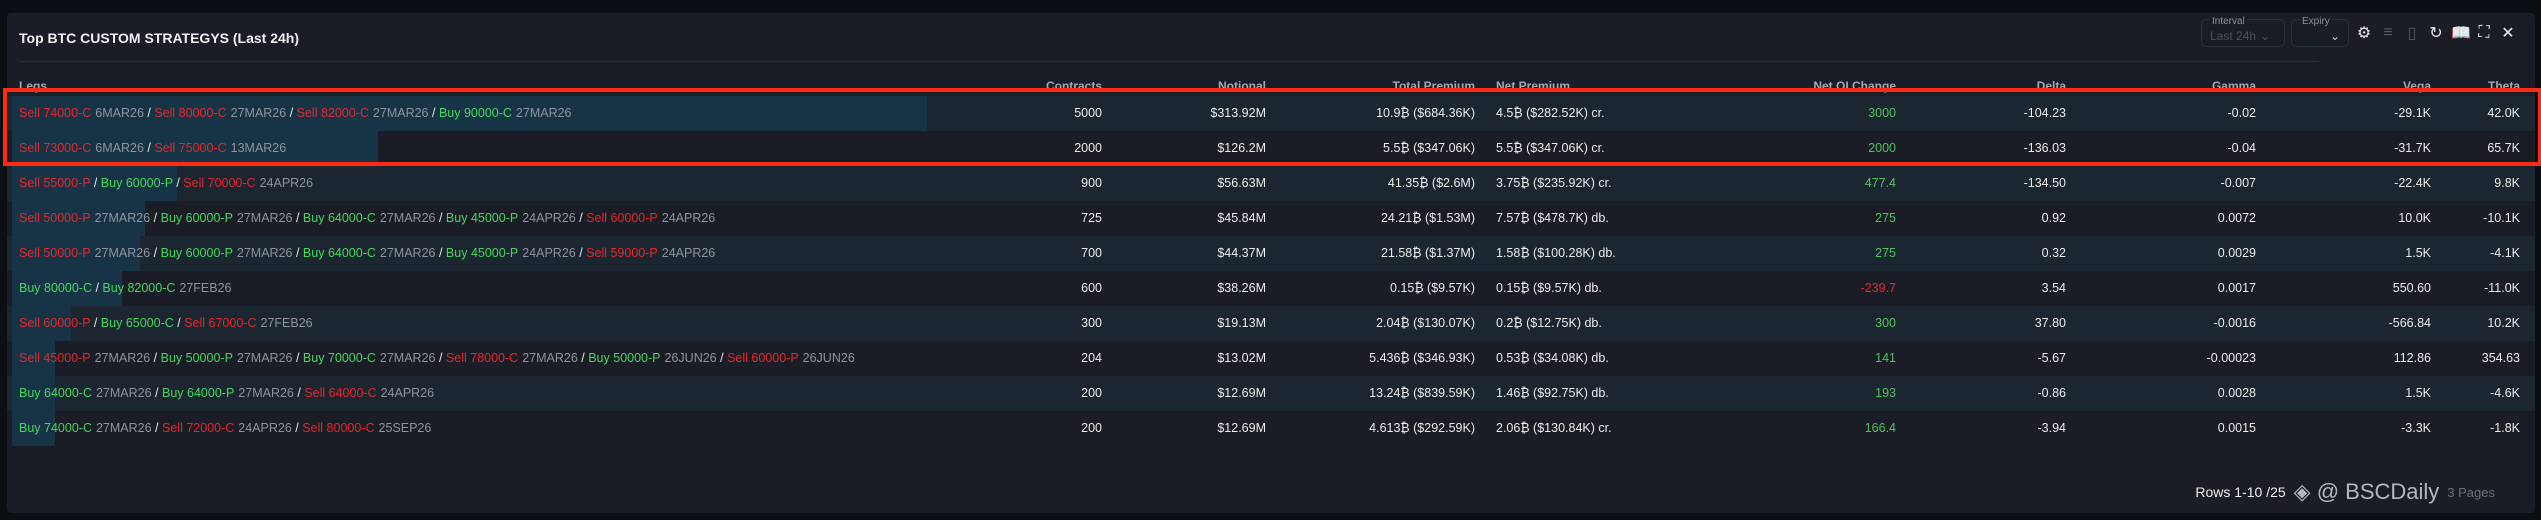  Describe the element at coordinates (2503, 86) in the screenshot. I see `col-theta: Theta` at that location.